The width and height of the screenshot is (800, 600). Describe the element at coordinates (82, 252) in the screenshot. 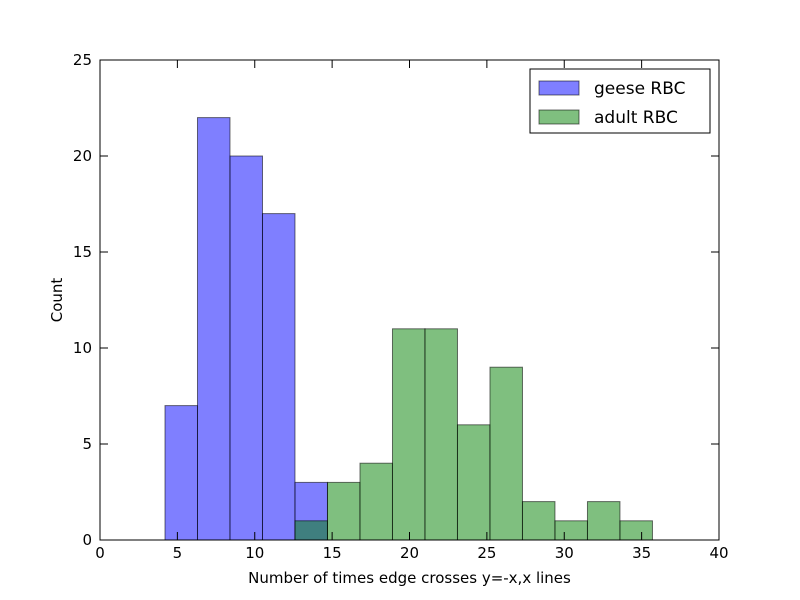

I see `y-tick-label: 15` at that location.